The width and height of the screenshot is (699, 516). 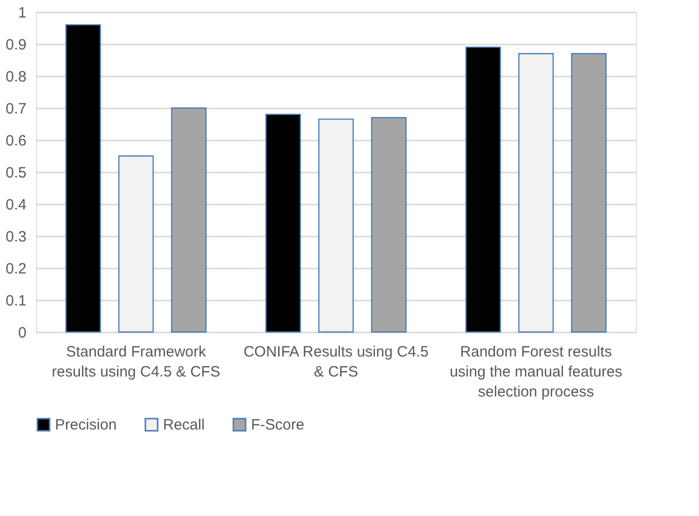 I want to click on y-tick-label: 0.9, so click(x=16, y=45).